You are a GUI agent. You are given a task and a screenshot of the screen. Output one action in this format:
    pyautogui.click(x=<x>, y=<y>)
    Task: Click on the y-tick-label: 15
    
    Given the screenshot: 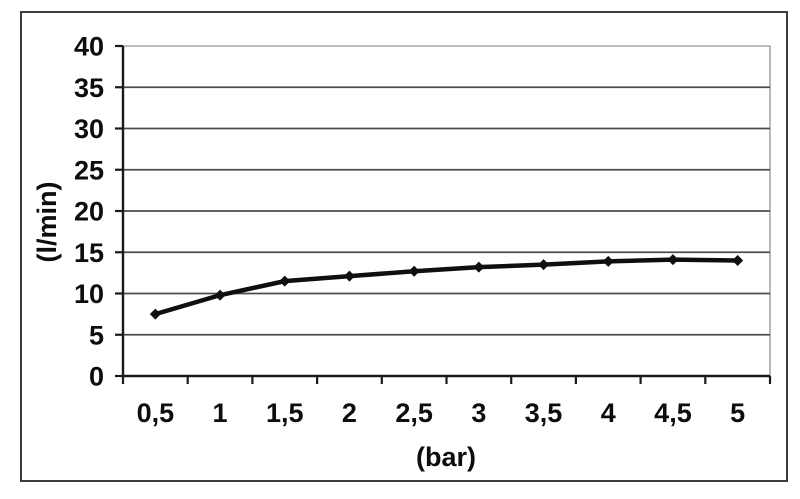 What is the action you would take?
    pyautogui.click(x=89, y=253)
    